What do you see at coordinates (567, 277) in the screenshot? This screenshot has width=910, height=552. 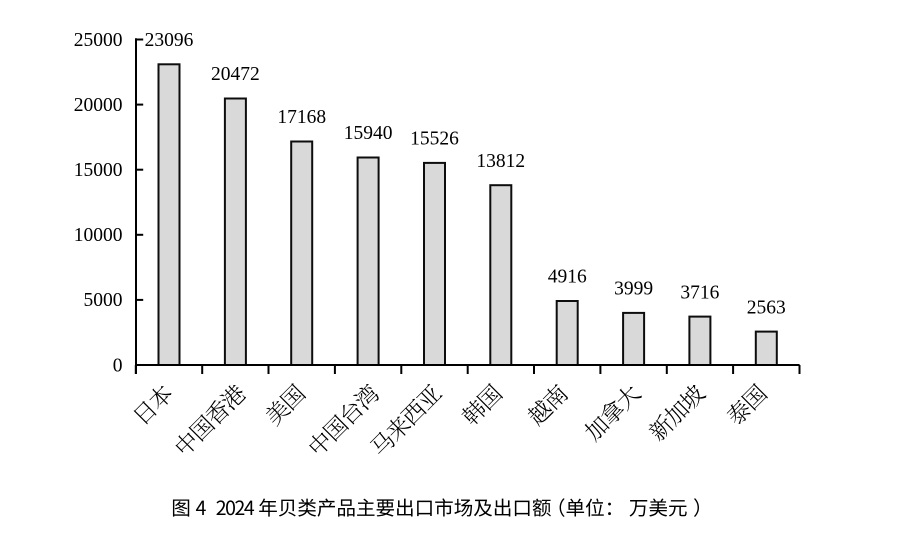 I see `svg-text: 4916` at bounding box center [567, 277].